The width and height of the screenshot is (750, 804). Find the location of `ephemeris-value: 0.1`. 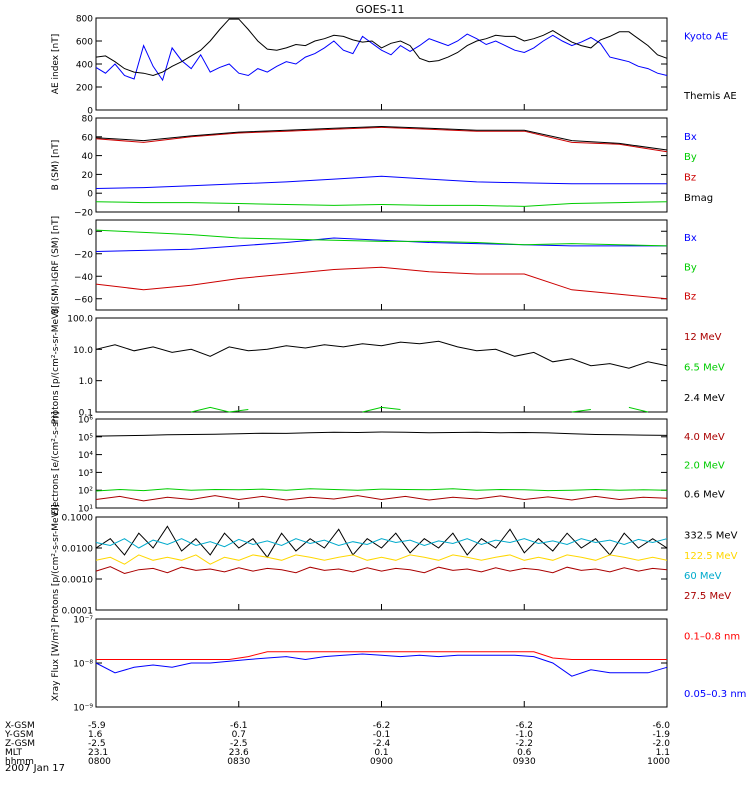

ephemeris-value: 0.1 is located at coordinates (381, 753).